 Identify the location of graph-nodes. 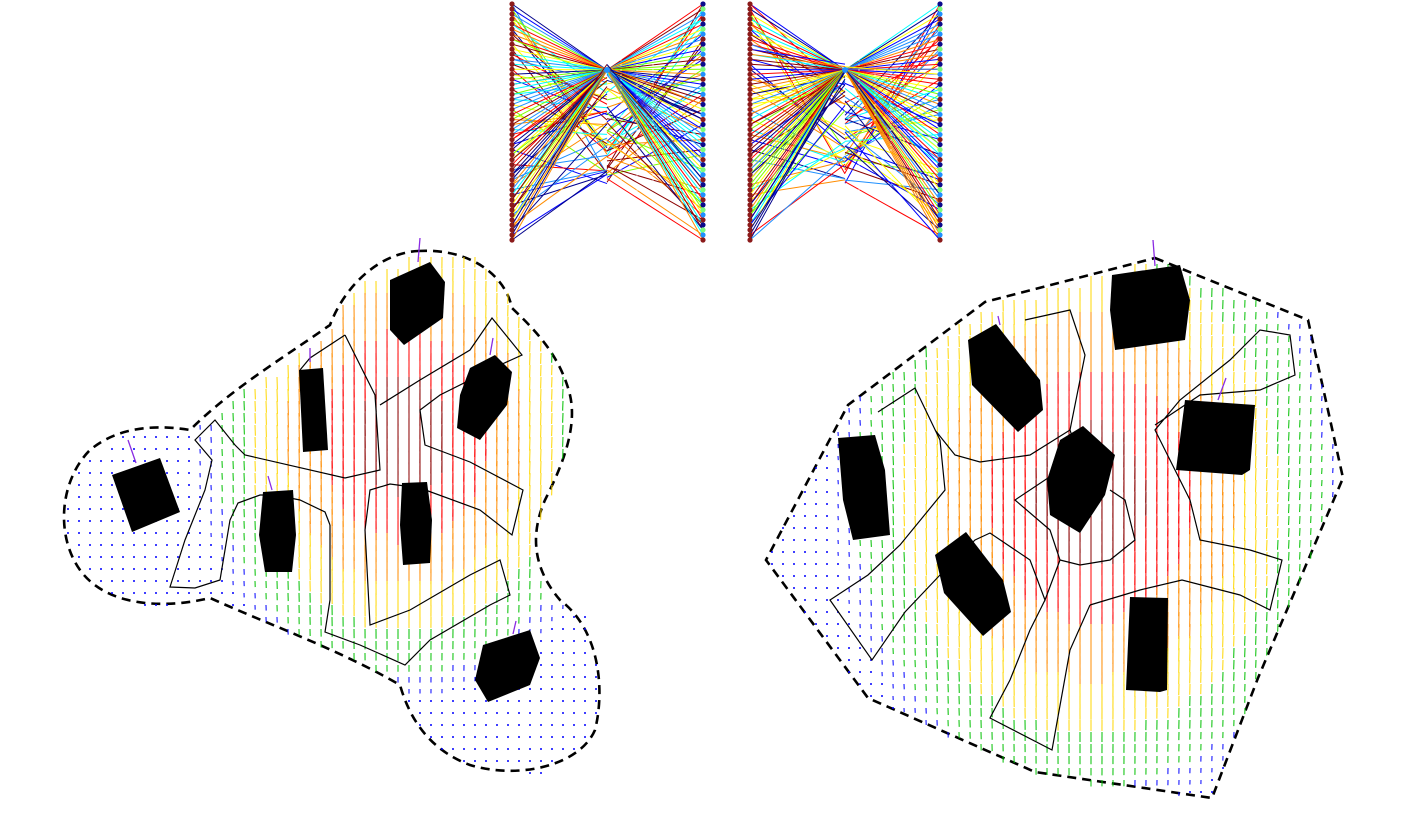
(845, 122).